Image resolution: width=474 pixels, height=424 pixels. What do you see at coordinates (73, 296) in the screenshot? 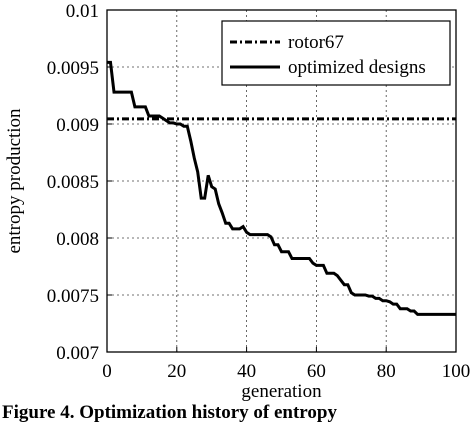
I see `y-tick-label: 0.0075` at bounding box center [73, 296].